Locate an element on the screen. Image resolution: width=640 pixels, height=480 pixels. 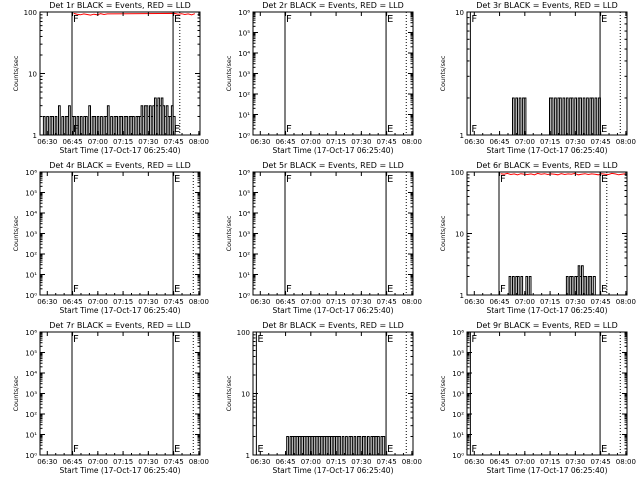
panel-title: Det 9r BLACK = Events, RED = LLD is located at coordinates (547, 325).